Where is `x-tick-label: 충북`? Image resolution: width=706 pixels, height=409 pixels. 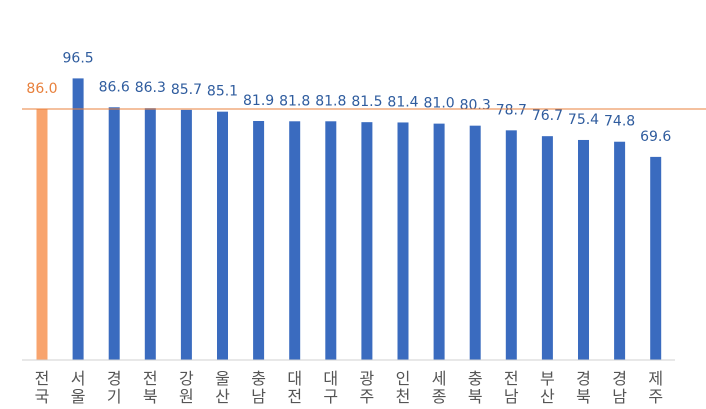
x-tick-label: 충북 is located at coordinates (475, 387).